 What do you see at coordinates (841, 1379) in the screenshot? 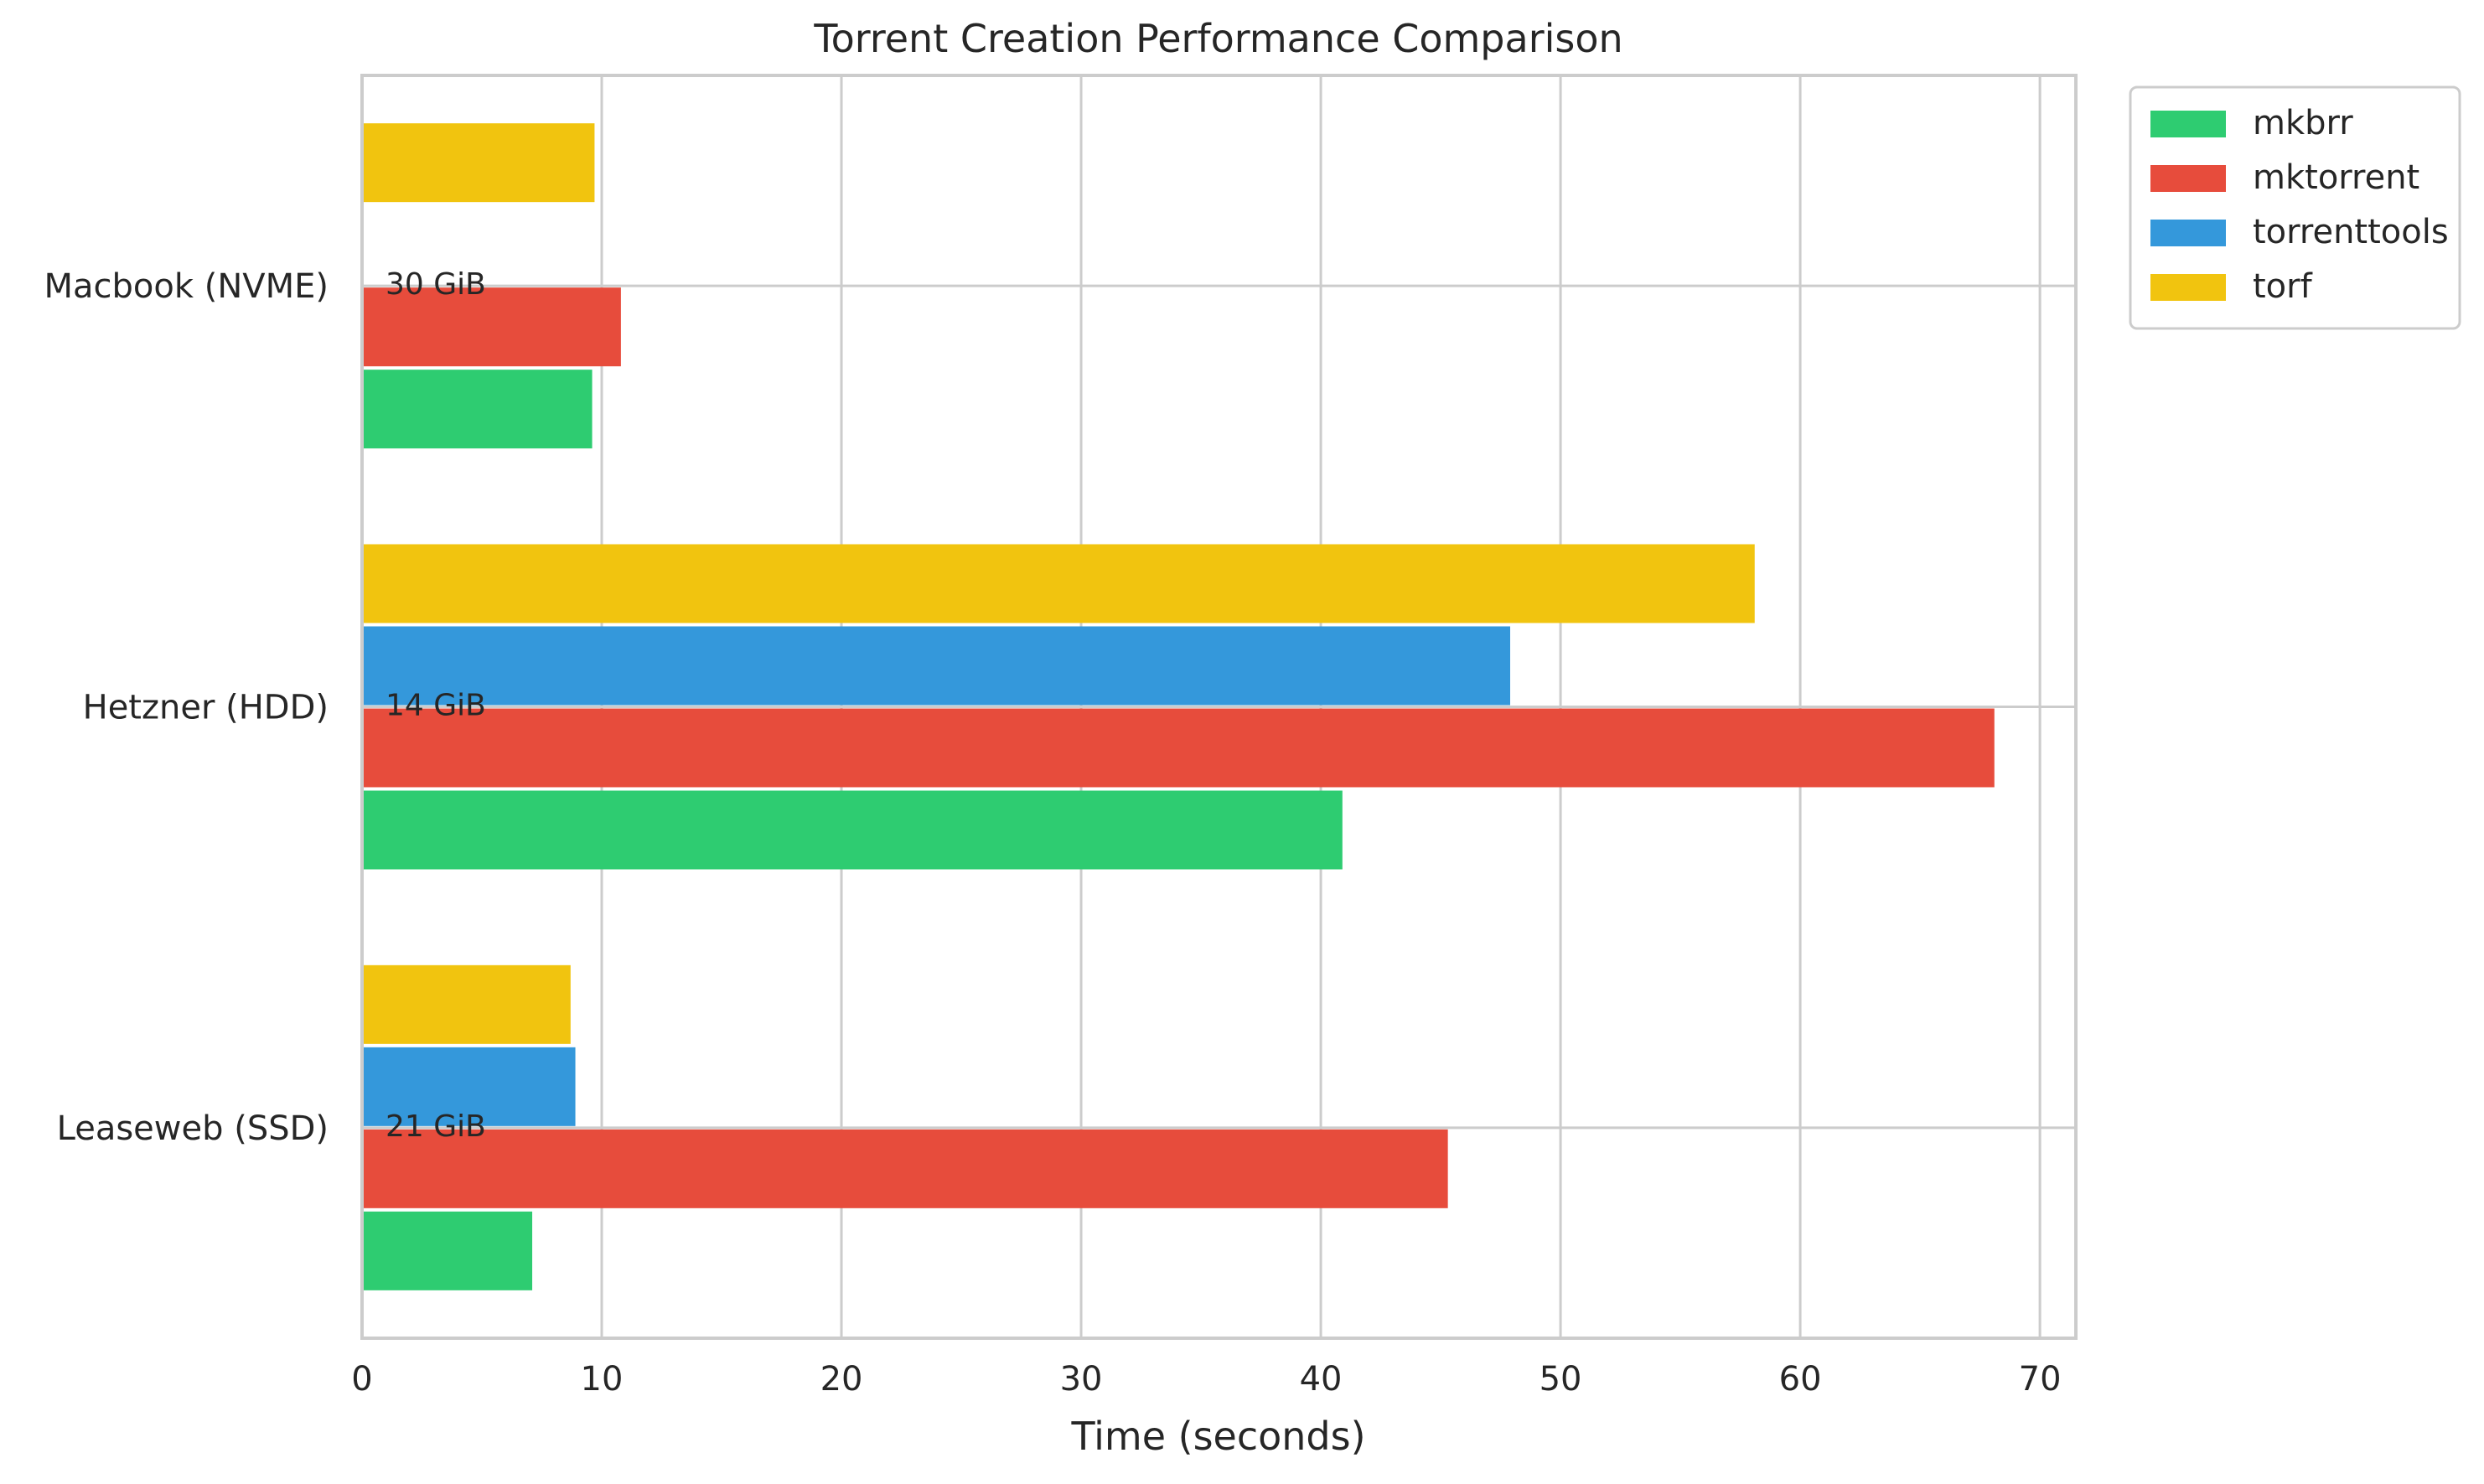
I see `x-tick-label: 20` at bounding box center [841, 1379].